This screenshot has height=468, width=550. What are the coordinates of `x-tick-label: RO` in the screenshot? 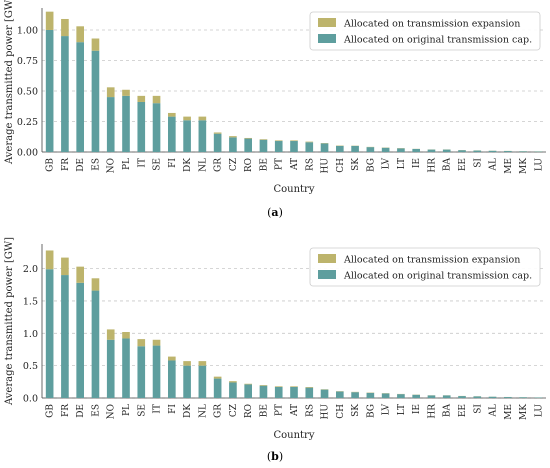 It's located at (249, 165).